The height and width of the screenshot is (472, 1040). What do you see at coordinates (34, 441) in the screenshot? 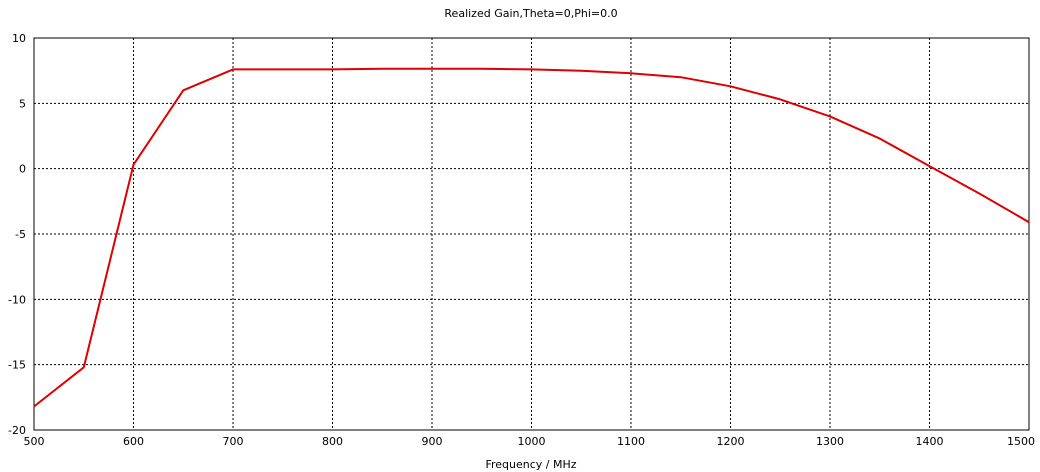
I see `x-tick-label: 500` at bounding box center [34, 441].